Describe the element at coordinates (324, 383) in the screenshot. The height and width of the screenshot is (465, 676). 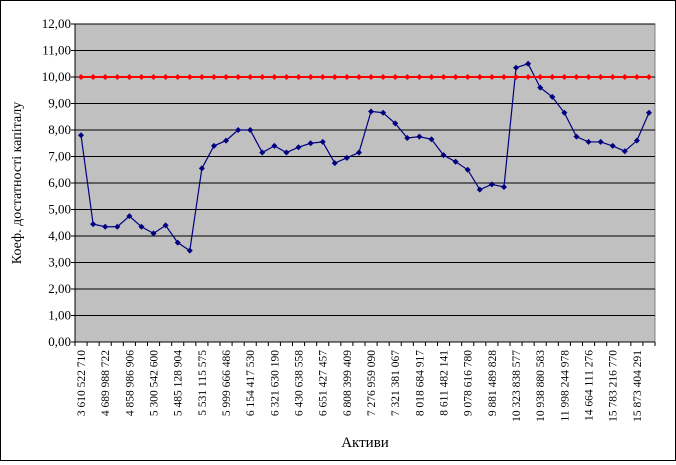
I see `x-tick-label: 6 651 427 457` at that location.